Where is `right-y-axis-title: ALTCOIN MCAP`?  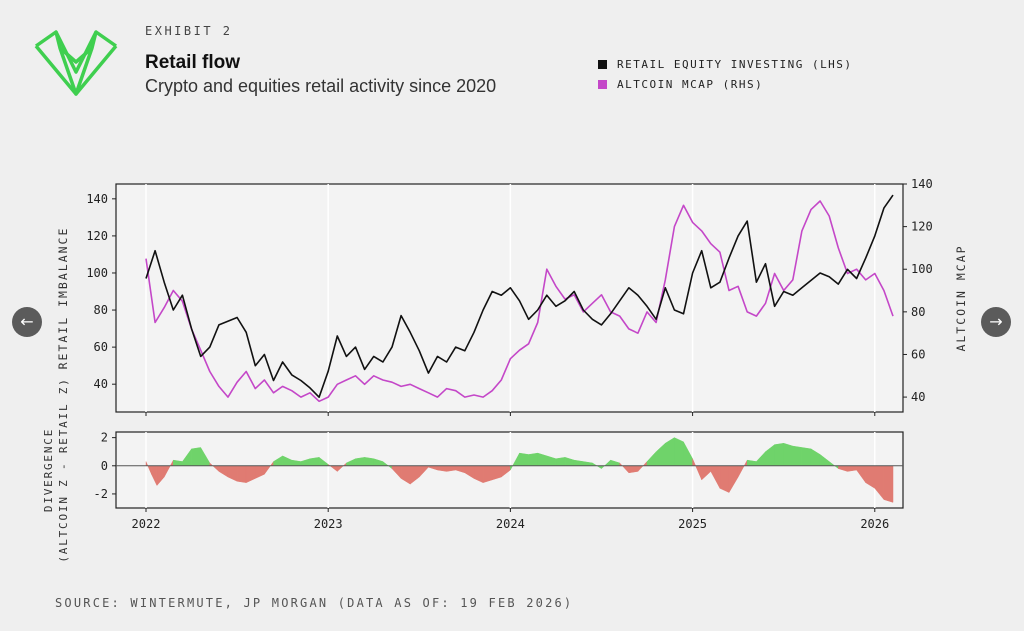
right-y-axis-title: ALTCOIN MCAP is located at coordinates (961, 297).